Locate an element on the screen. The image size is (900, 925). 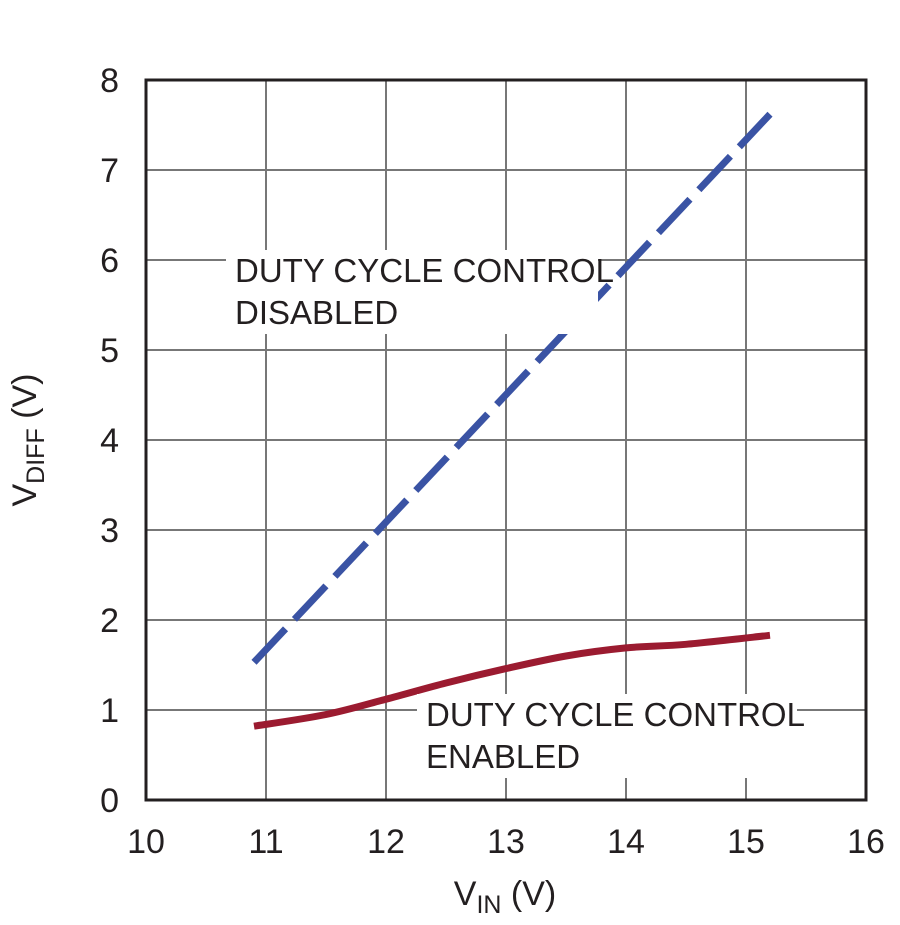
y-axis-title-subscript: DIFF is located at coordinates (36, 456).